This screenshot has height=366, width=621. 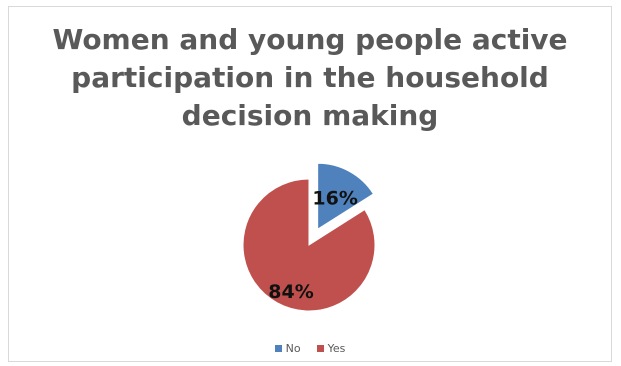 What do you see at coordinates (336, 348) in the screenshot?
I see `legend-label-yes: Yes` at bounding box center [336, 348].